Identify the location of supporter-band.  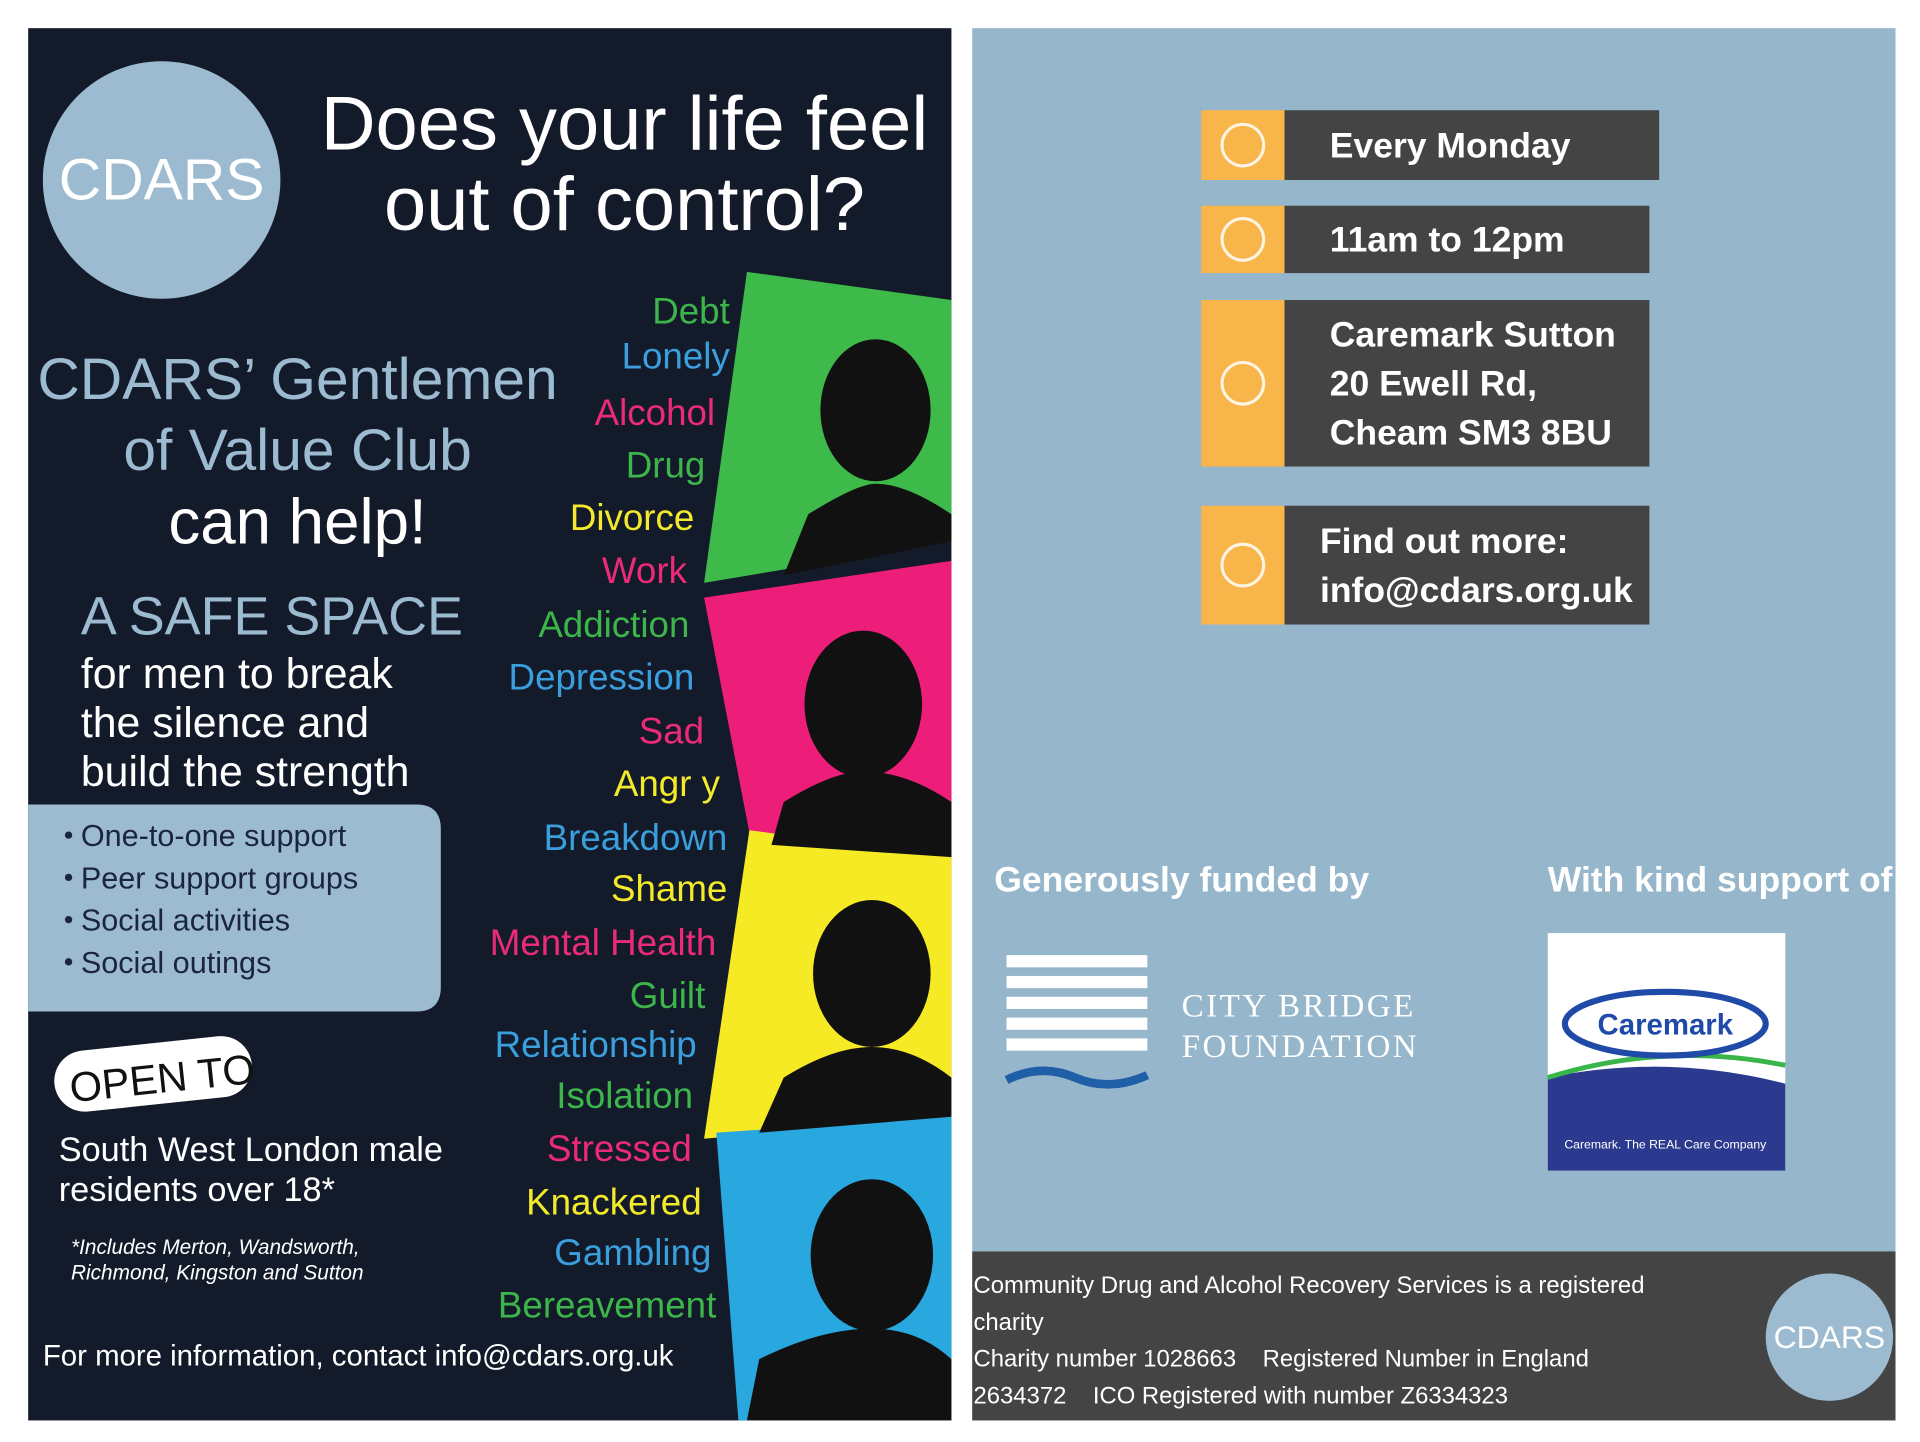
(1666, 1118).